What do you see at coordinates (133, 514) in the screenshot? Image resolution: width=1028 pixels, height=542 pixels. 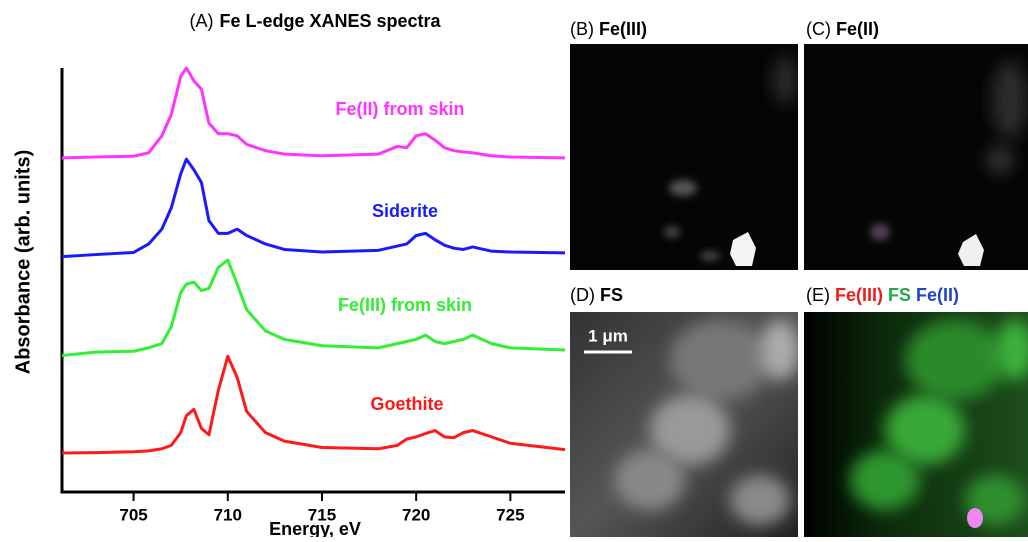 I see `x-tick-label: 705` at bounding box center [133, 514].